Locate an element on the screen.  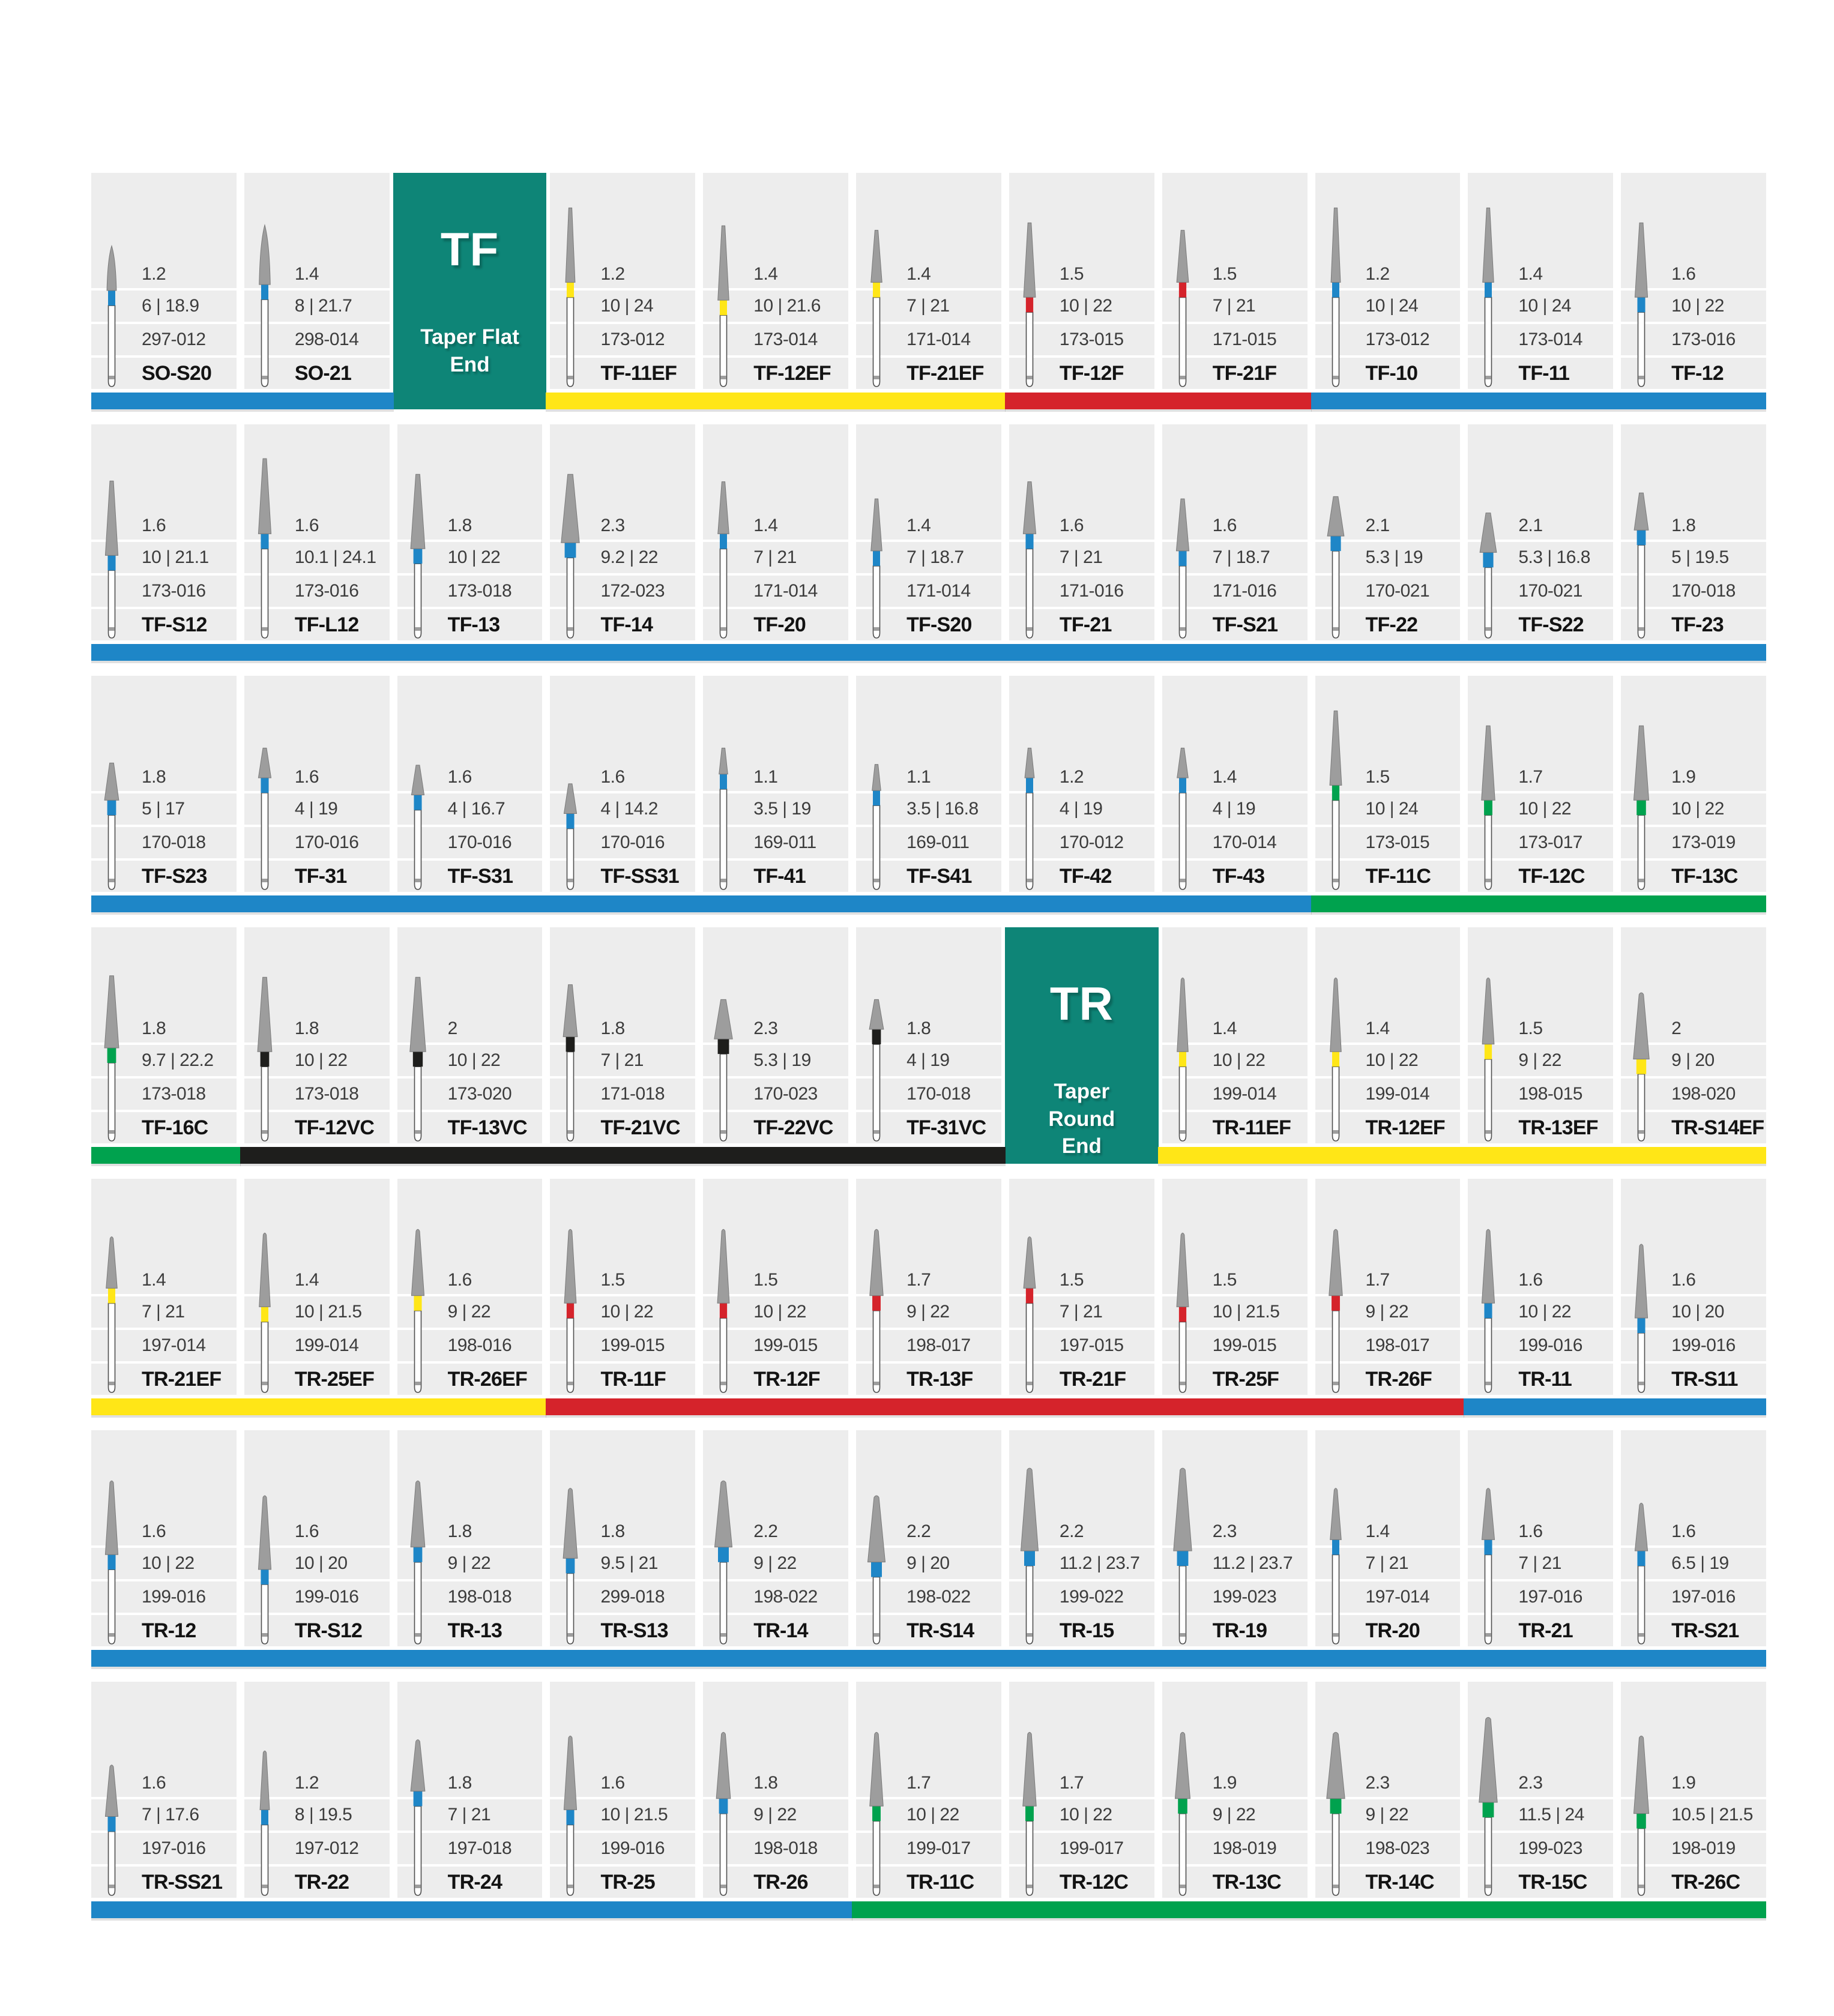
product-cell: 1.6 10 | 22 173-016 TF-12 is located at coordinates (1693, 281).